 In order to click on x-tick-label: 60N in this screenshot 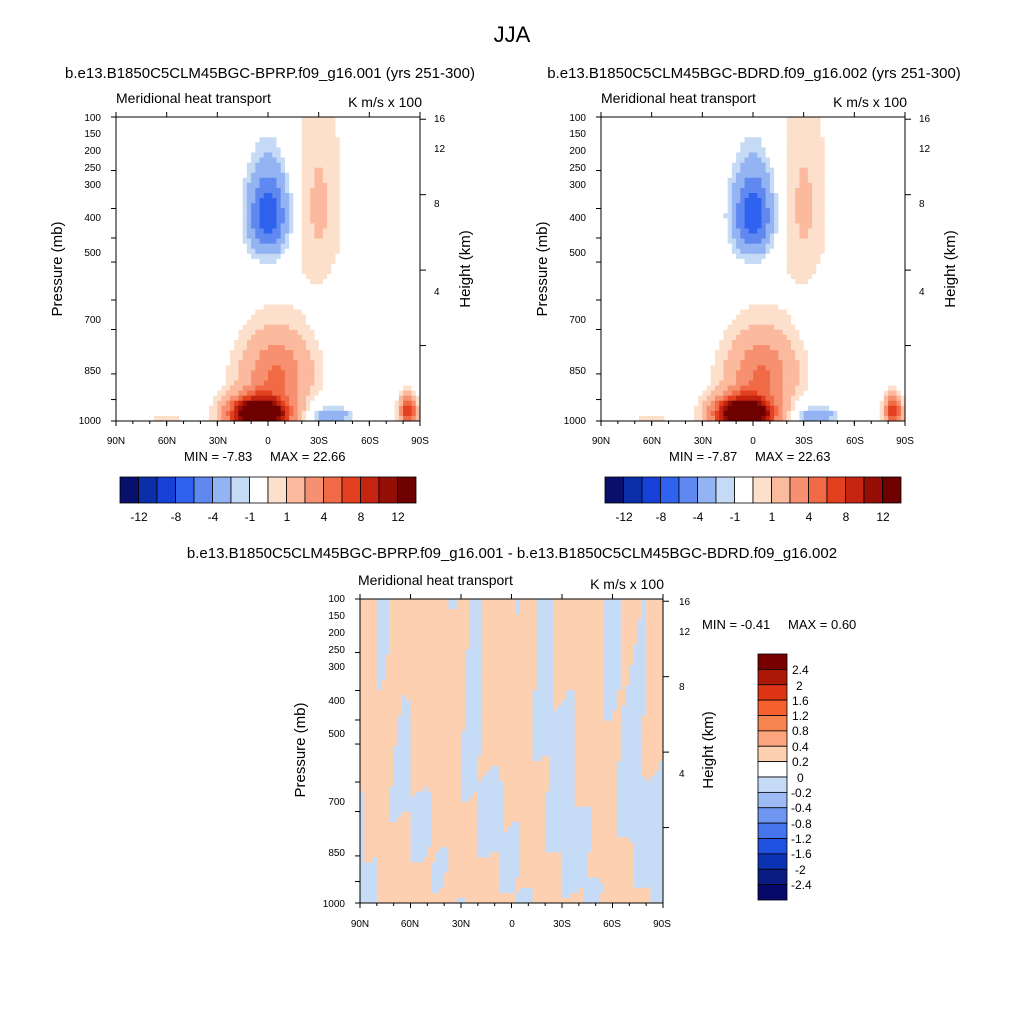, I will do `click(410, 924)`.